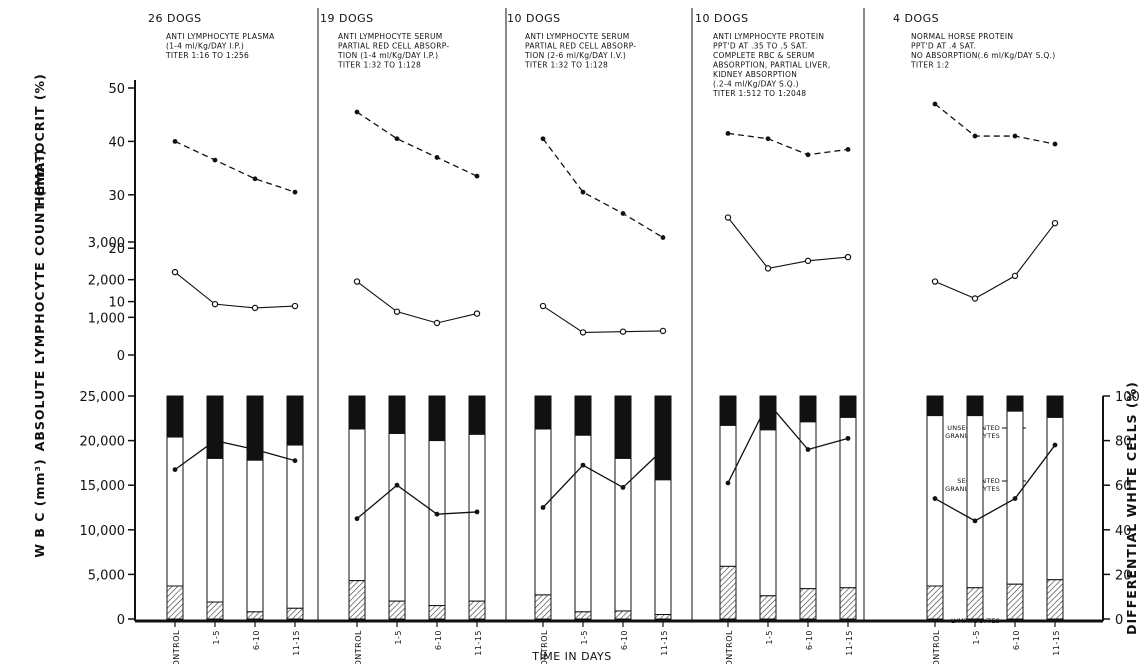 The height and width of the screenshot is (664, 1145). What do you see at coordinates (106, 575) in the screenshot?
I see `wbc-tick-label: 5,000` at bounding box center [106, 575].